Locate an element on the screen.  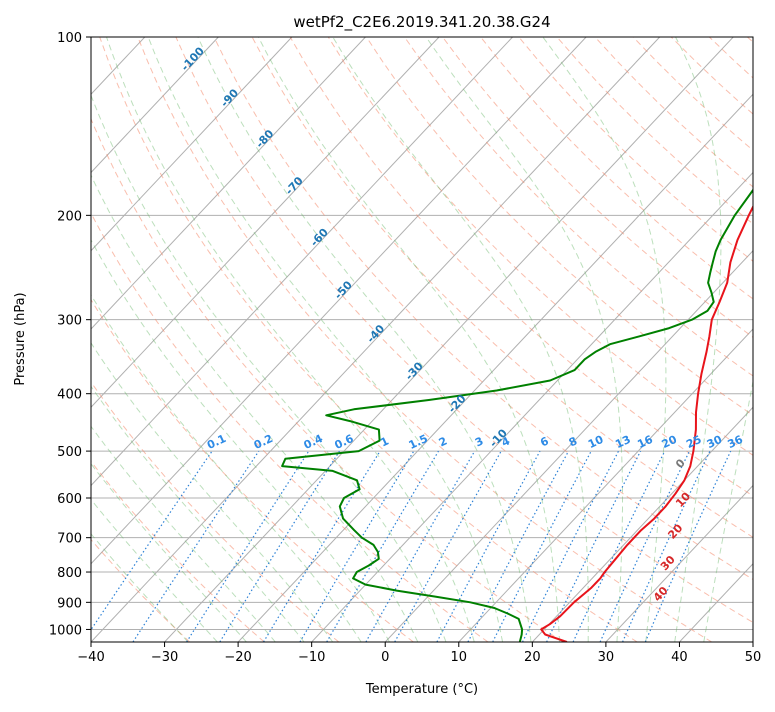
x-tick-label: −10 is located at coordinates (311, 657).